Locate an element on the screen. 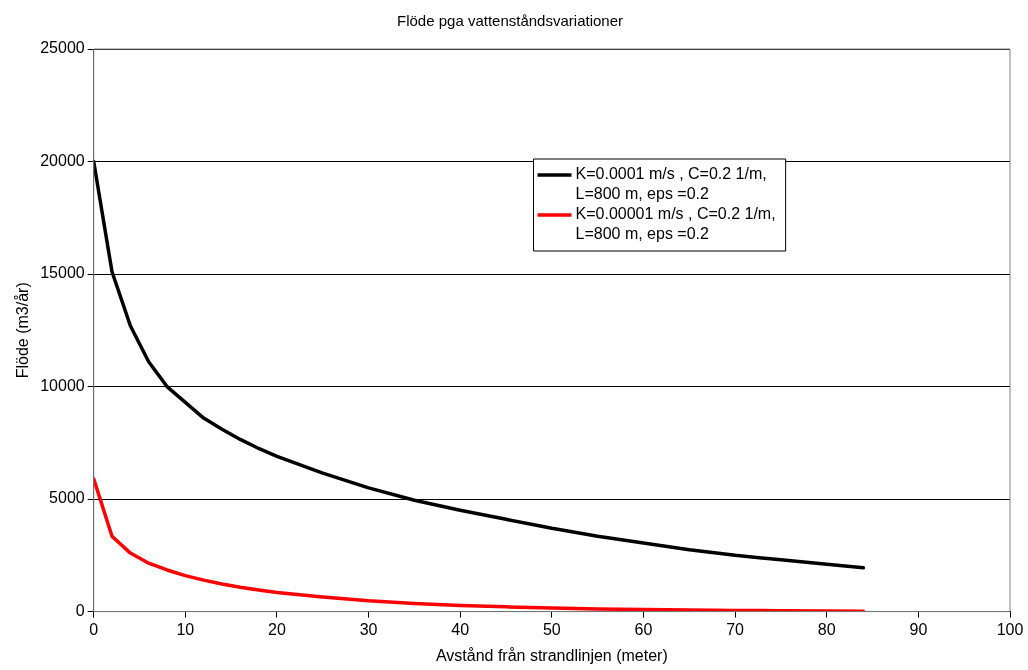 The image size is (1028, 670). x-tick-label: 40 is located at coordinates (460, 629).